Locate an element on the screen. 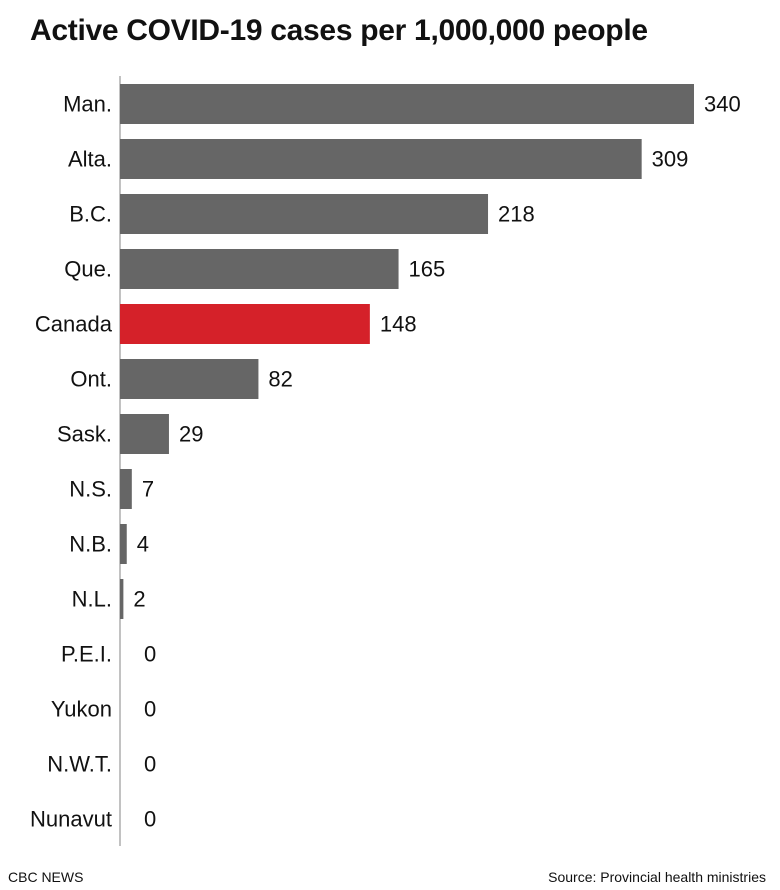 The height and width of the screenshot is (890, 780). value-label-man: 340 is located at coordinates (722, 104).